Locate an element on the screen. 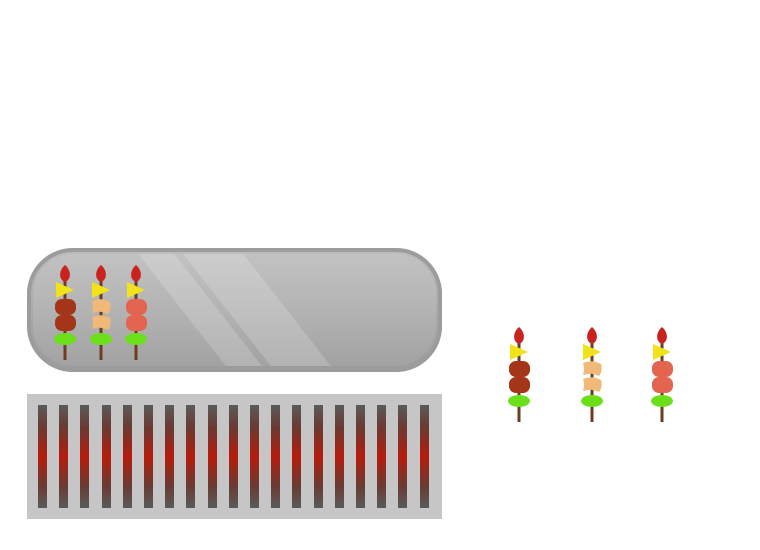 Image resolution: width=760 pixels, height=550 pixels. grill is located at coordinates (234, 456).